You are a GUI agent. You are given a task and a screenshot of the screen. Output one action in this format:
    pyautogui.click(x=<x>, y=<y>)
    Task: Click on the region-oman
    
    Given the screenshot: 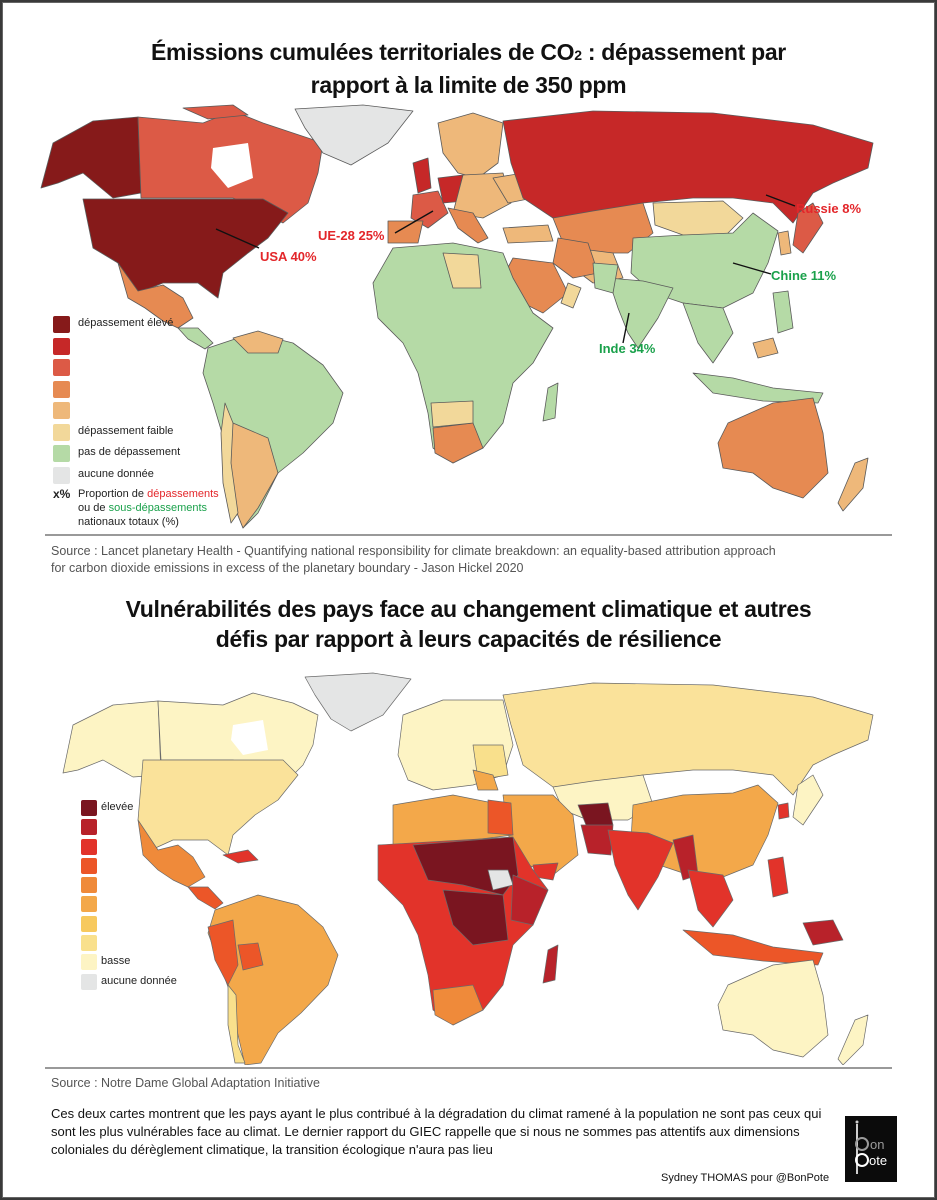 What is the action you would take?
    pyautogui.click(x=571, y=295)
    